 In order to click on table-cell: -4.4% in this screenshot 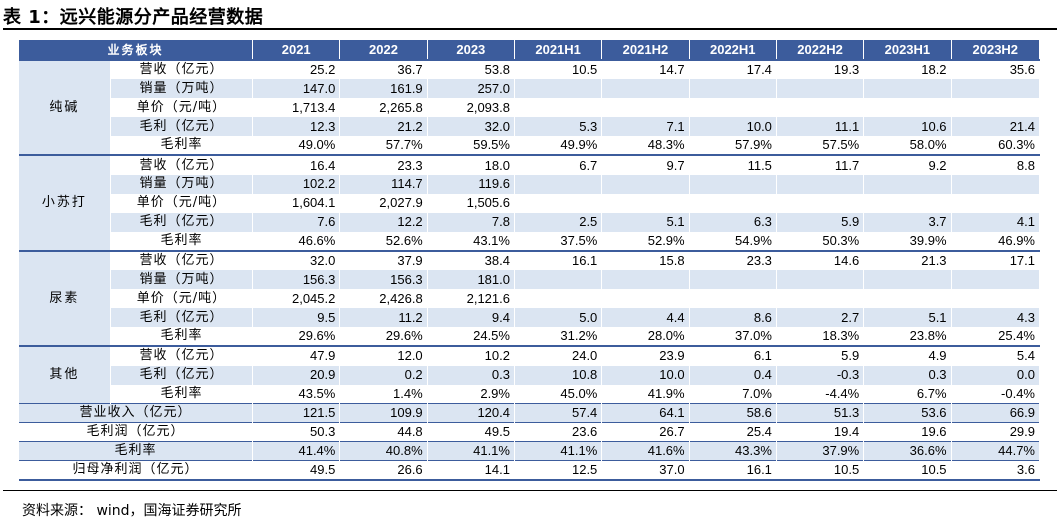, I will do `click(820, 394)`.